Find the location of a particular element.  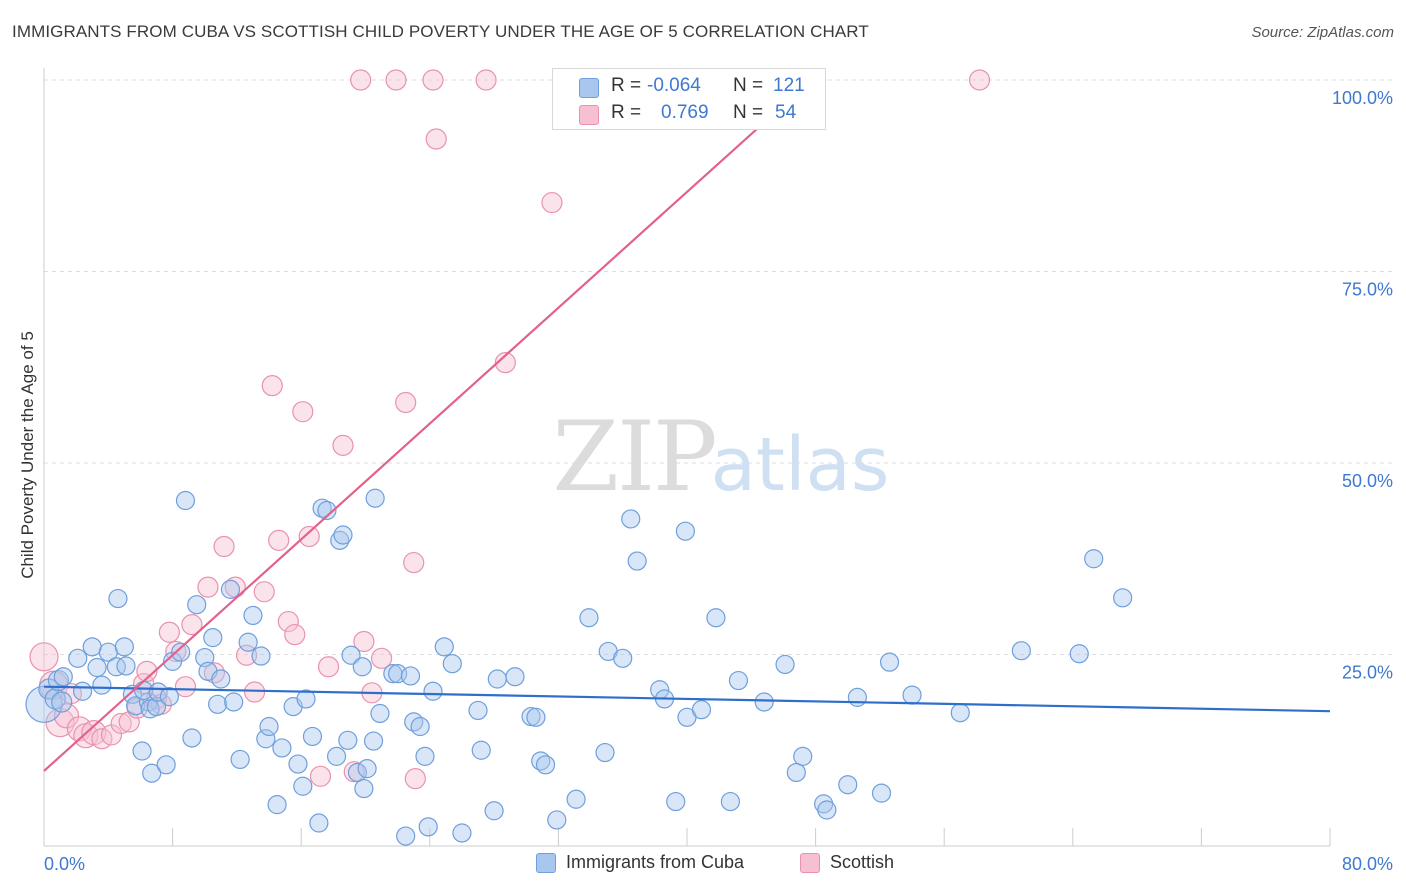

y-axis-label: Child Poverty Under the Age of 5 is located at coordinates (27, 455).